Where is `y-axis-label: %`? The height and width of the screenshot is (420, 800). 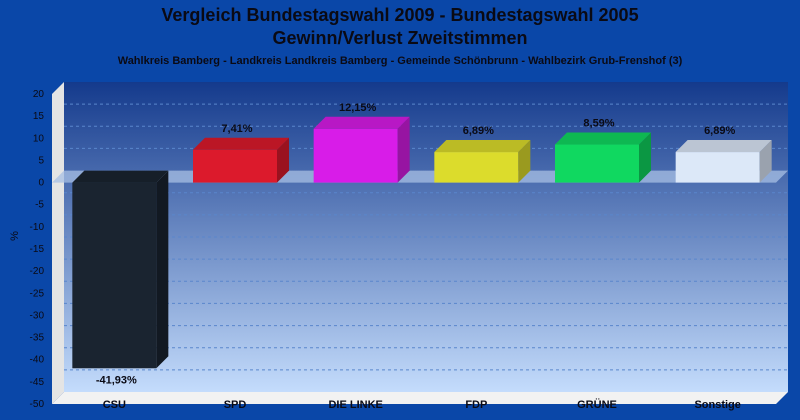 y-axis-label: % is located at coordinates (15, 236).